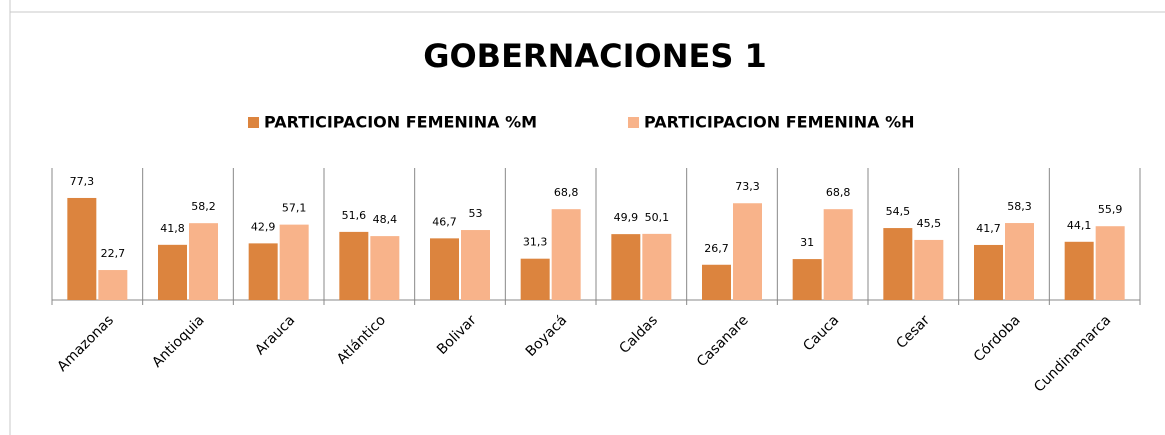  I want to click on value-label: 55,9, so click(1110, 209).